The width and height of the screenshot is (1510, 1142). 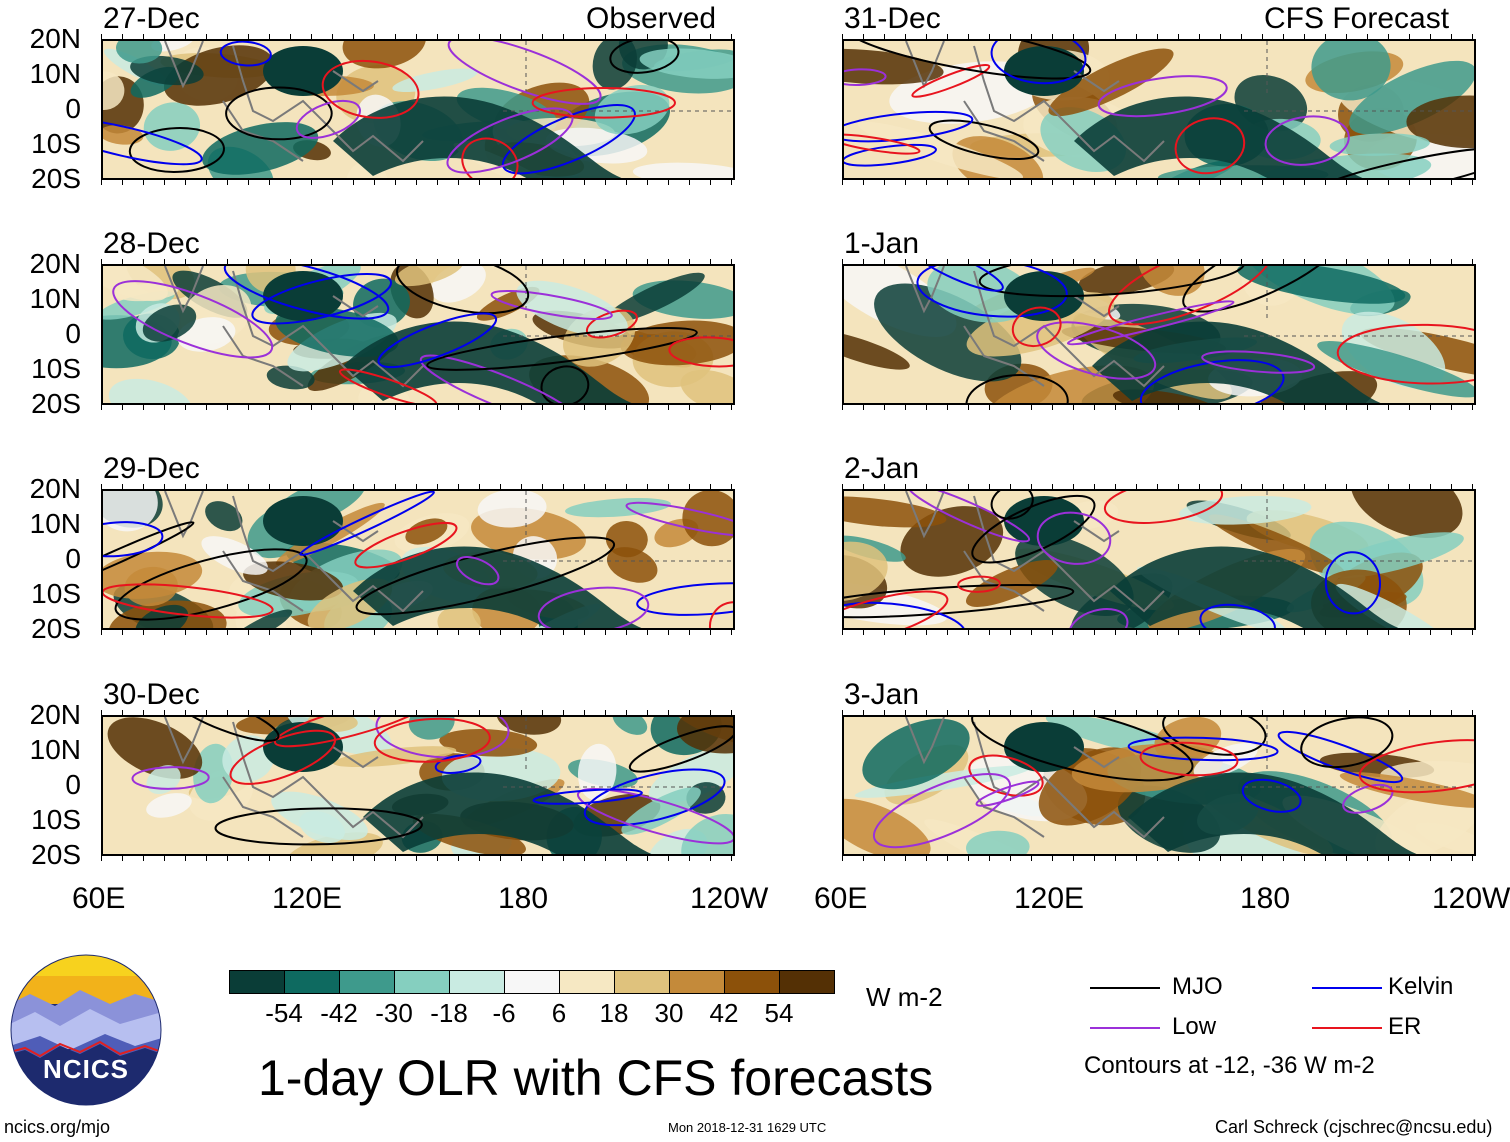 What do you see at coordinates (56, 819) in the screenshot?
I see `lat-label: 10S` at bounding box center [56, 819].